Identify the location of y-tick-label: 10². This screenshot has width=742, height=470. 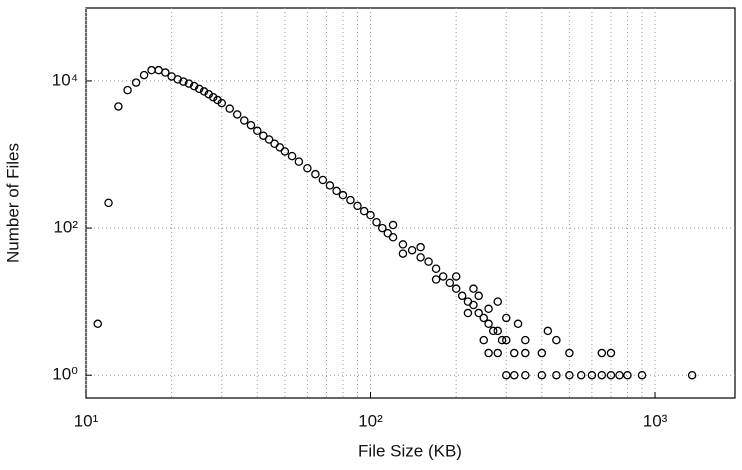
(65, 227).